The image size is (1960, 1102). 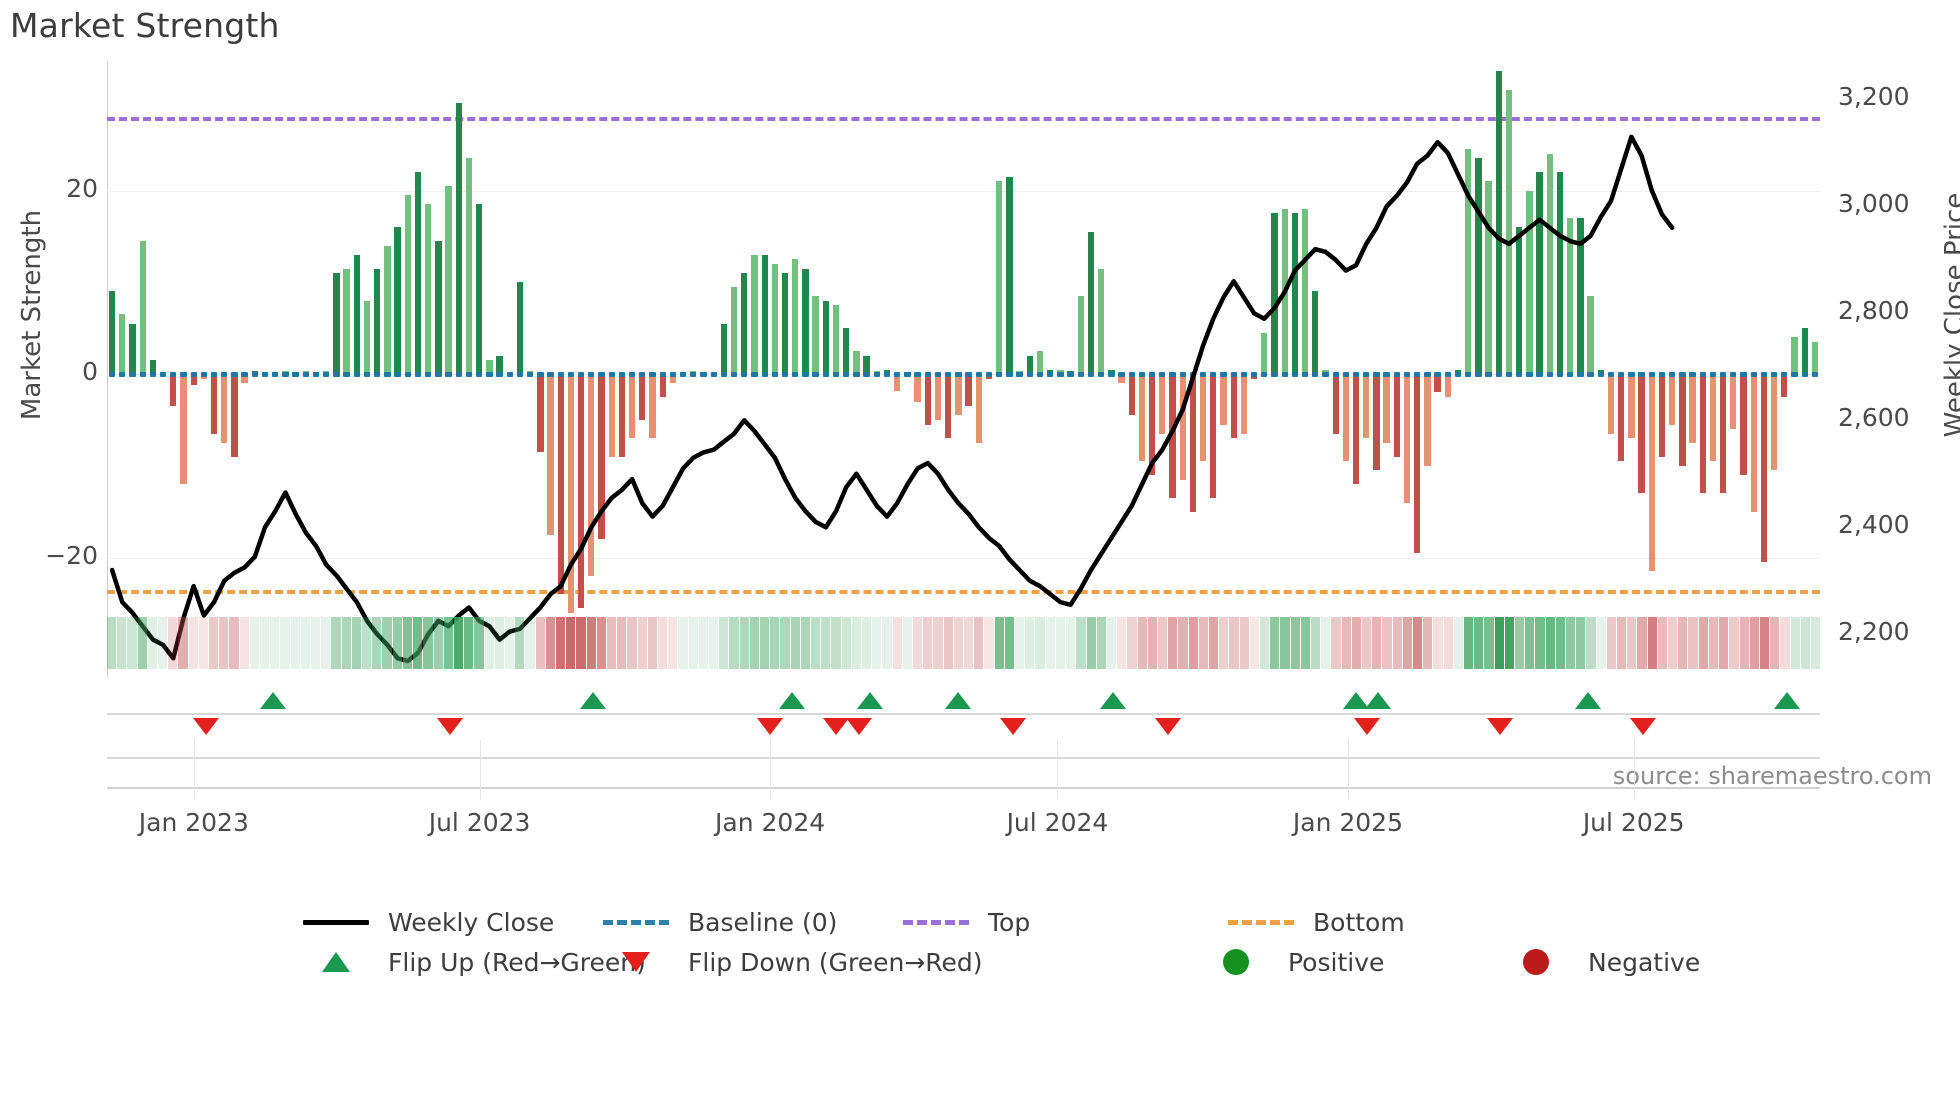 What do you see at coordinates (1874, 525) in the screenshot?
I see `y-axis-right-tick: 2,400` at bounding box center [1874, 525].